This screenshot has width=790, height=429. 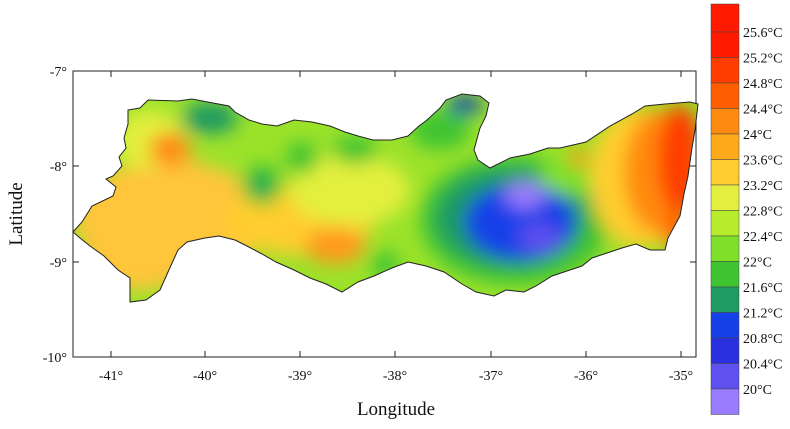 I want to click on blob-east-red, so click(x=678, y=160).